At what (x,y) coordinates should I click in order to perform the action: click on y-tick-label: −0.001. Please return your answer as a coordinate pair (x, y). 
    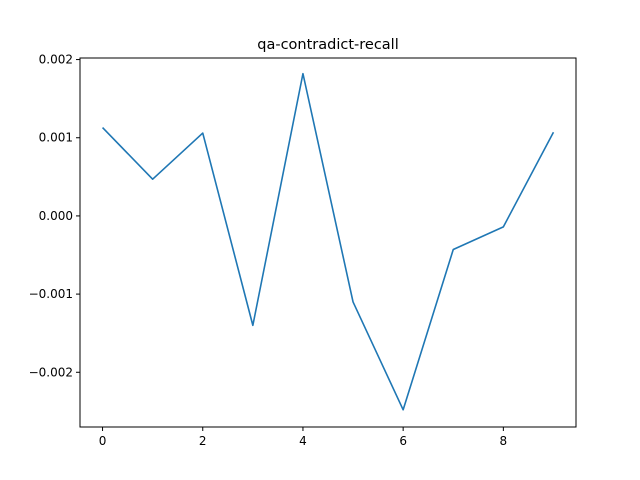
    Looking at the image, I should click on (51, 294).